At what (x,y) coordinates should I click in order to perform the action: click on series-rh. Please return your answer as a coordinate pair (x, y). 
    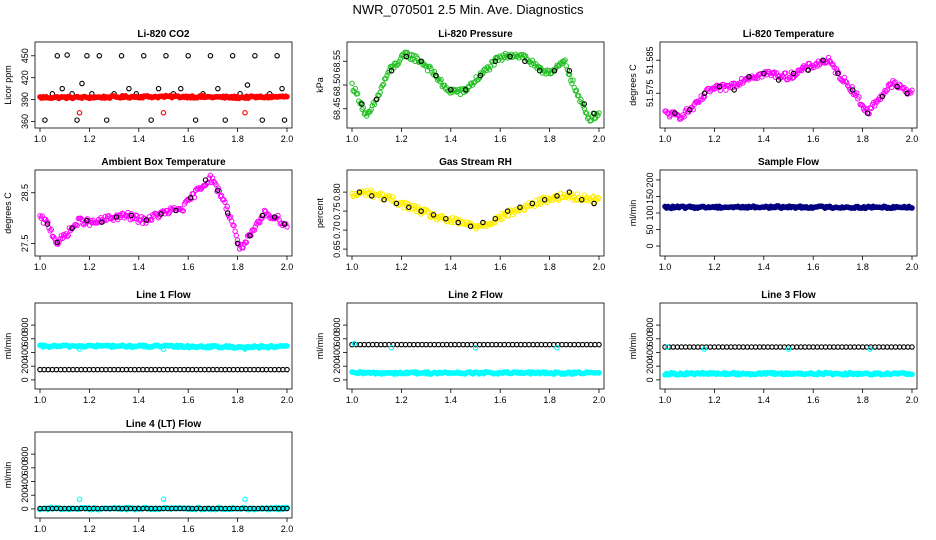
    Looking at the image, I should click on (475, 209).